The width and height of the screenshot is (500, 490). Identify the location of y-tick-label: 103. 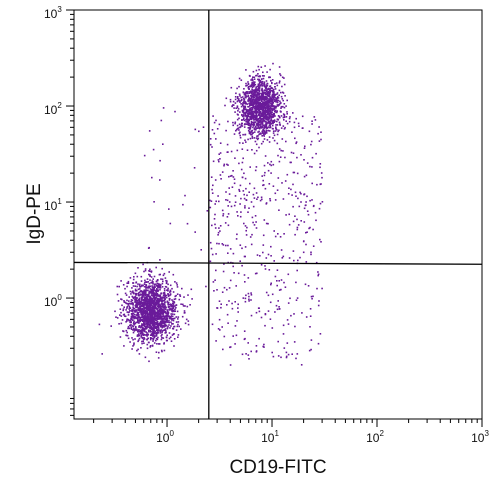
(53, 13).